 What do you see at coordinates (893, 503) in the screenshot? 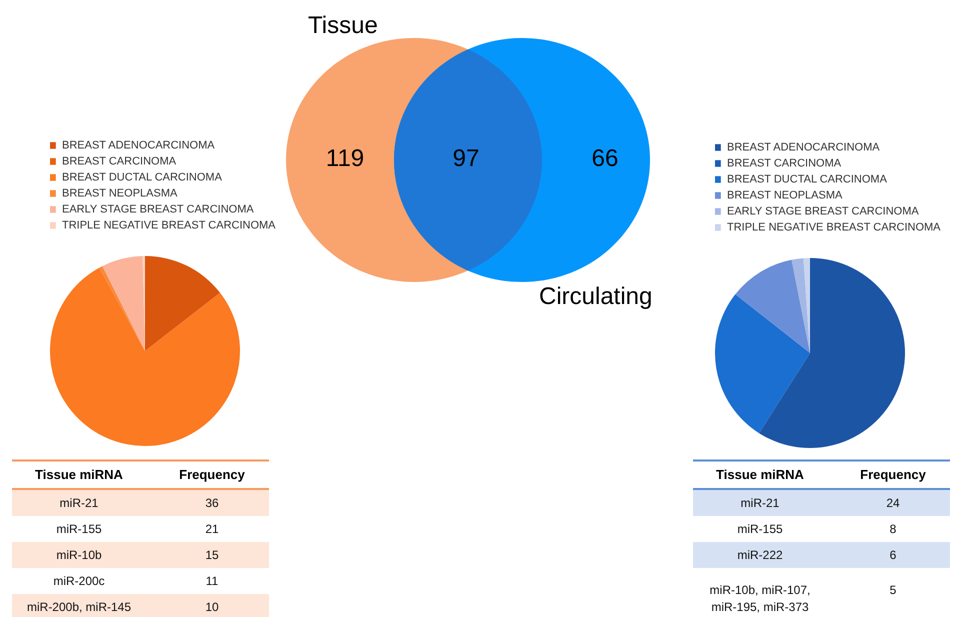
I see `data-label: 24` at bounding box center [893, 503].